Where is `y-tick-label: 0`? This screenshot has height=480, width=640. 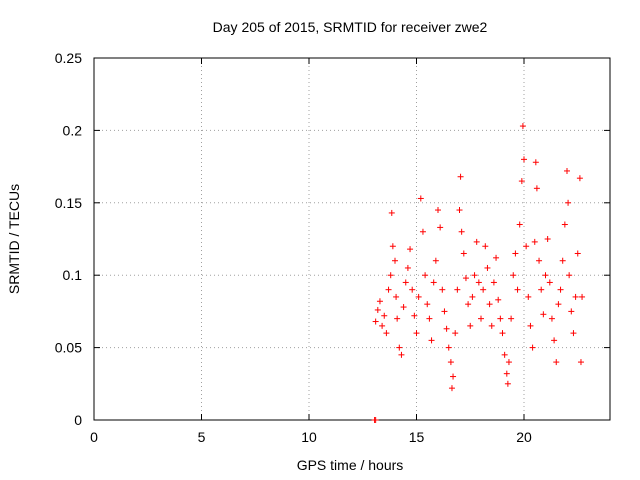
y-tick-label: 0 is located at coordinates (78, 420).